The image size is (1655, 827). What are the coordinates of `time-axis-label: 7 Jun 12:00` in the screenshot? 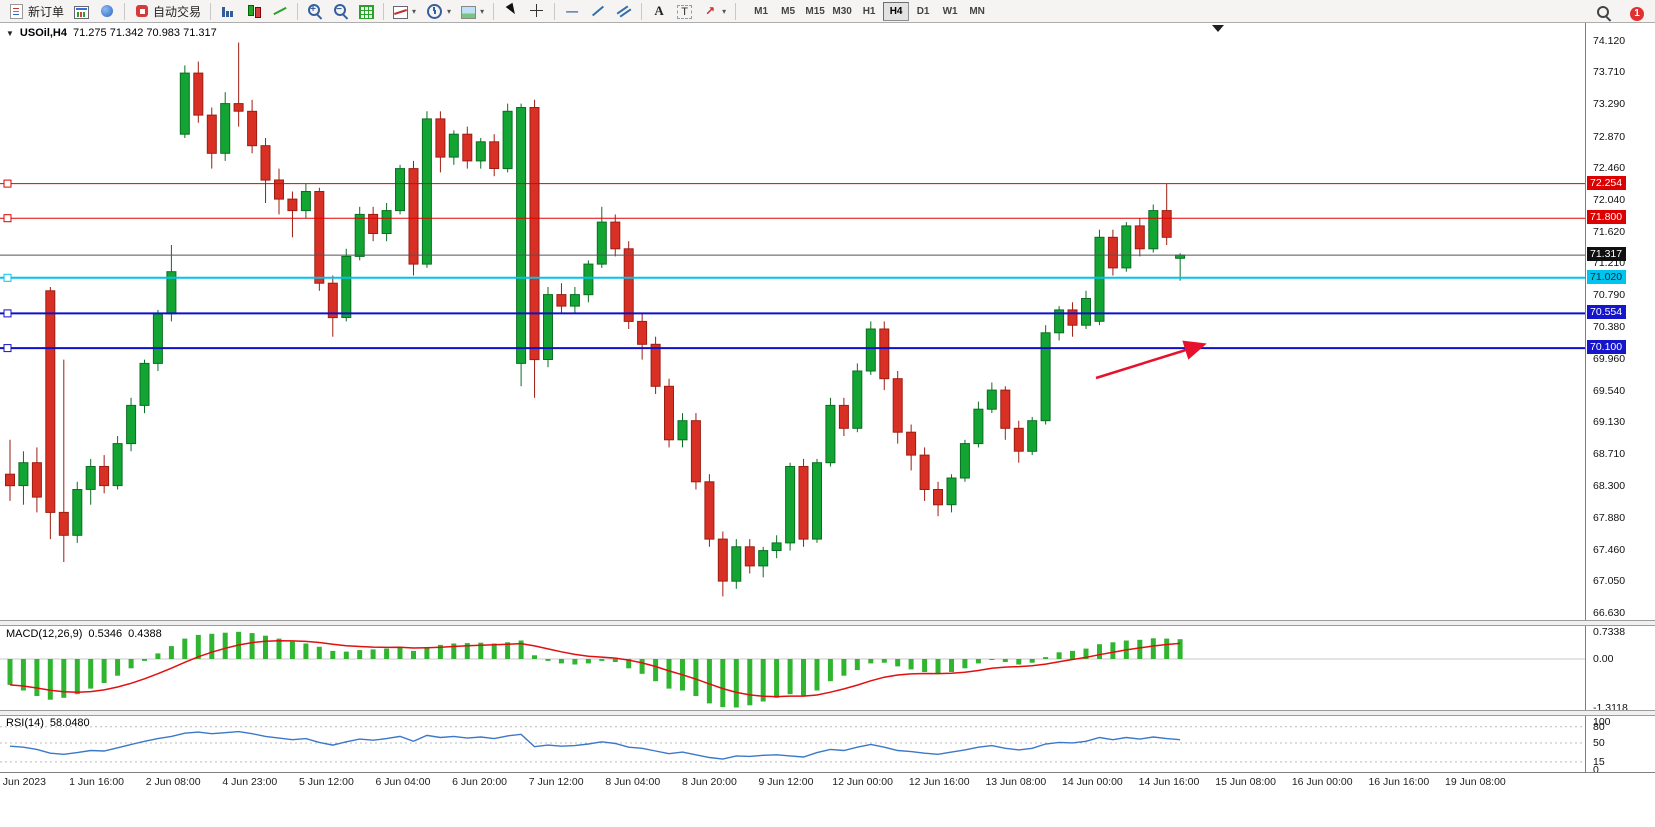 It's located at (556, 782).